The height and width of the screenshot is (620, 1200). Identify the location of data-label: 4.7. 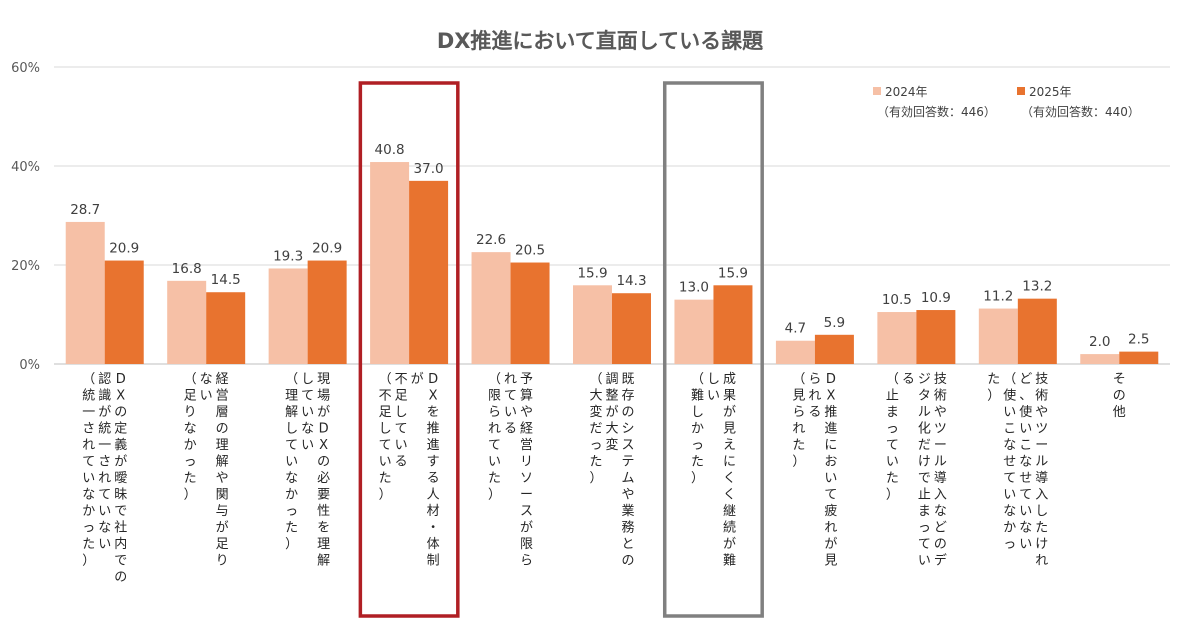
(795, 329).